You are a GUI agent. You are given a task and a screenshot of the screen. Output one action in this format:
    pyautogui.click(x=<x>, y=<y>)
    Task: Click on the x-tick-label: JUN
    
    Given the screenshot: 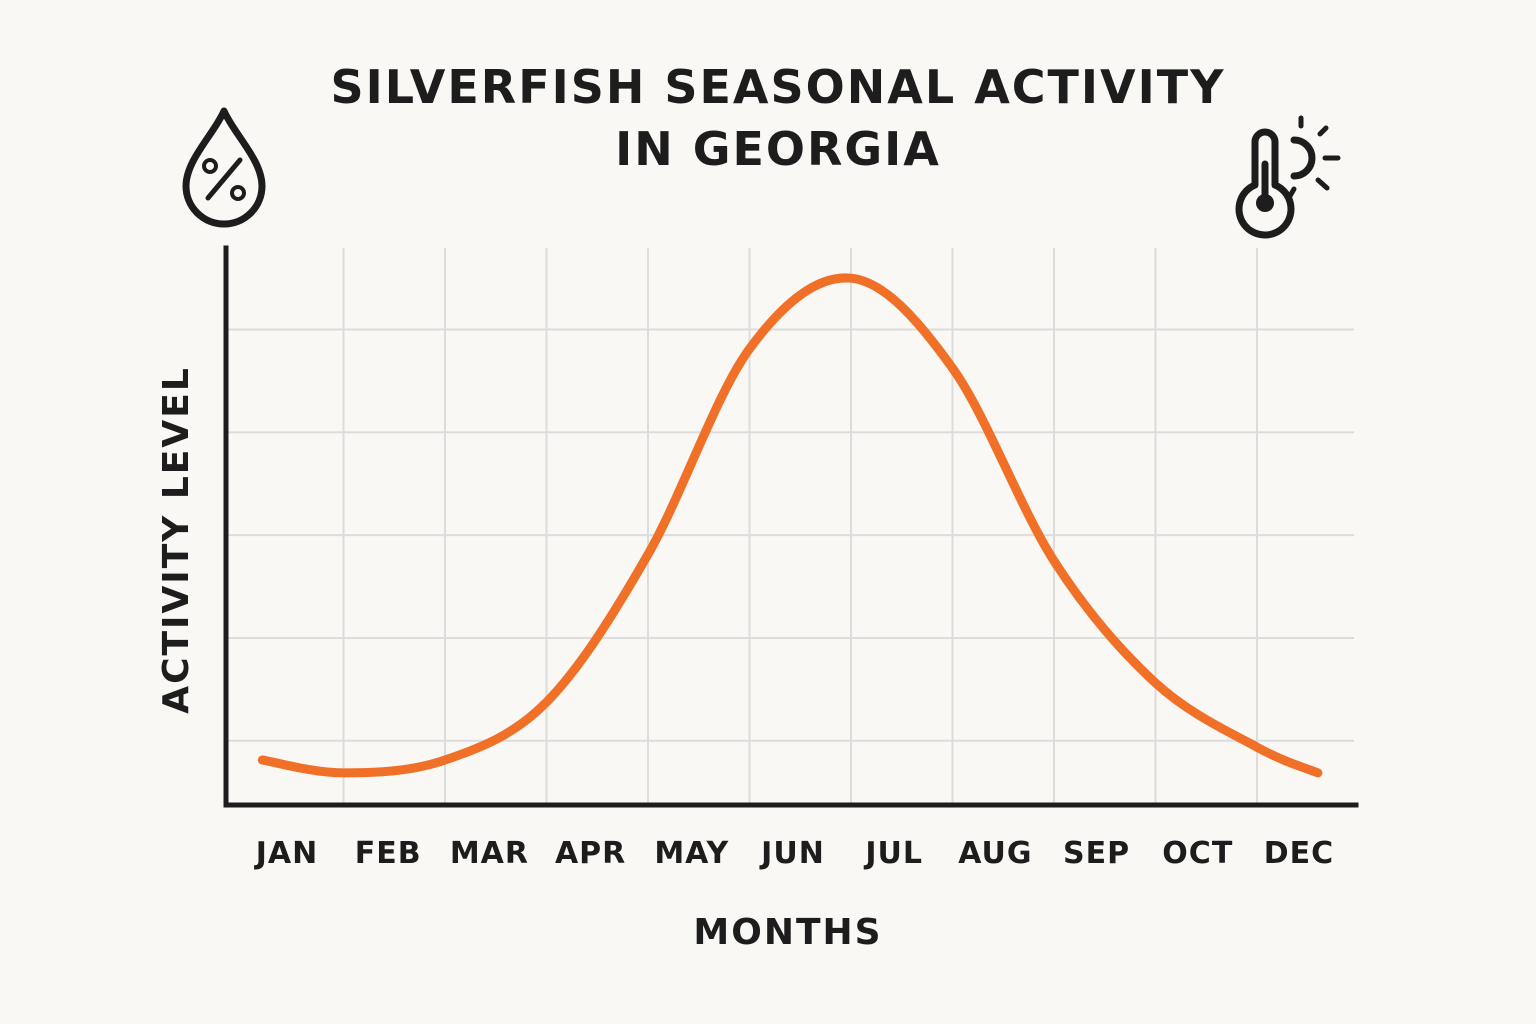 What is the action you would take?
    pyautogui.click(x=792, y=853)
    